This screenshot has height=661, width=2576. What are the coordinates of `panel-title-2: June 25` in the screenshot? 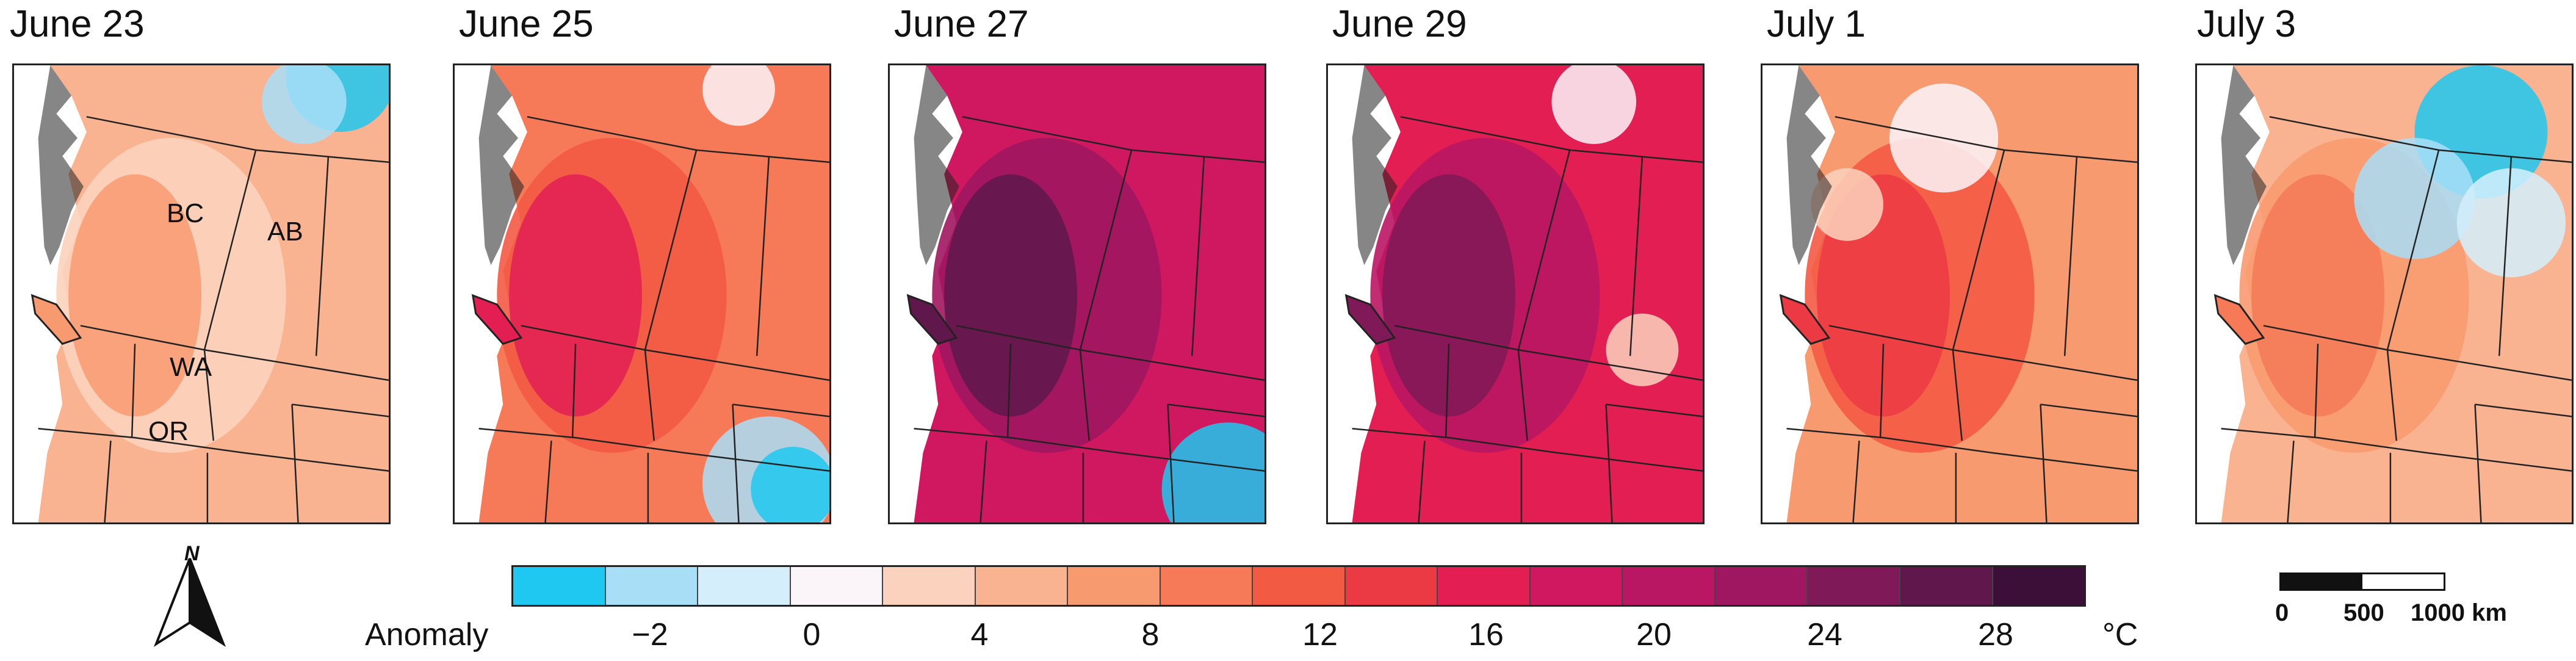 It's located at (526, 24).